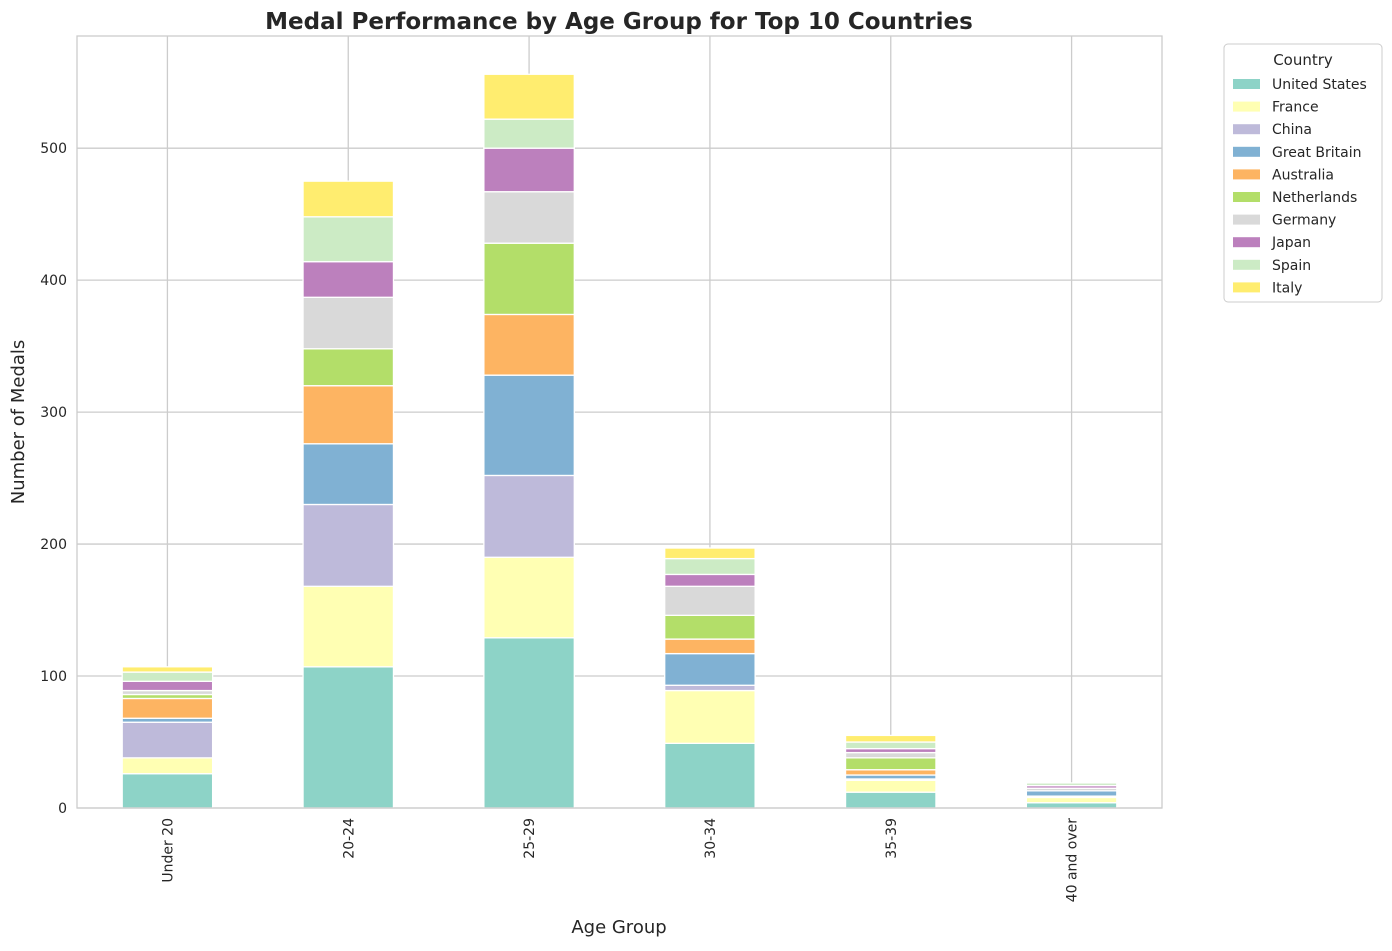 Image resolution: width=1392 pixels, height=951 pixels. What do you see at coordinates (618, 927) in the screenshot?
I see `x-axis-label: Age Group` at bounding box center [618, 927].